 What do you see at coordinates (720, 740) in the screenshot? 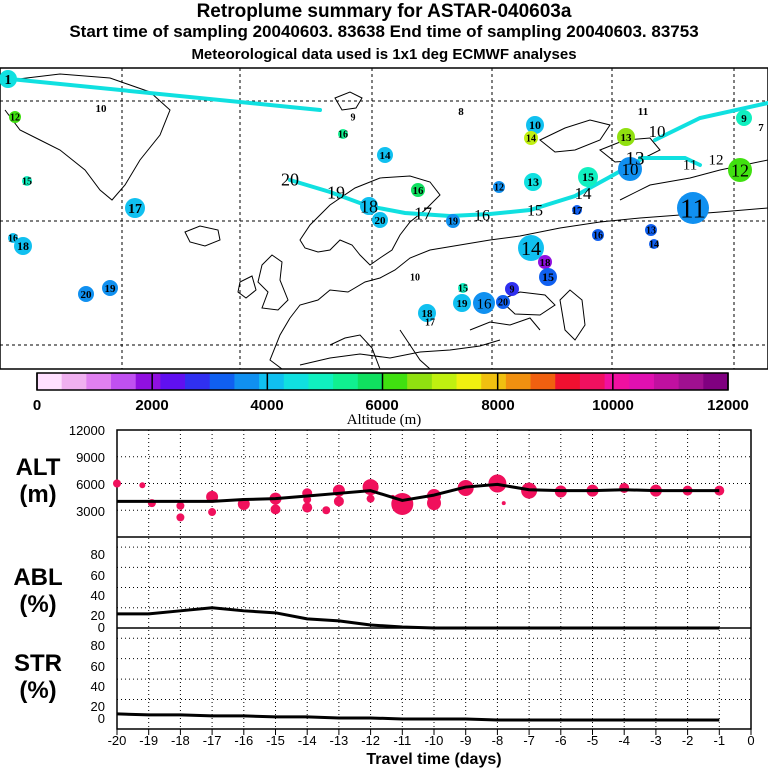
I see `x-tick-label: -1` at bounding box center [720, 740].